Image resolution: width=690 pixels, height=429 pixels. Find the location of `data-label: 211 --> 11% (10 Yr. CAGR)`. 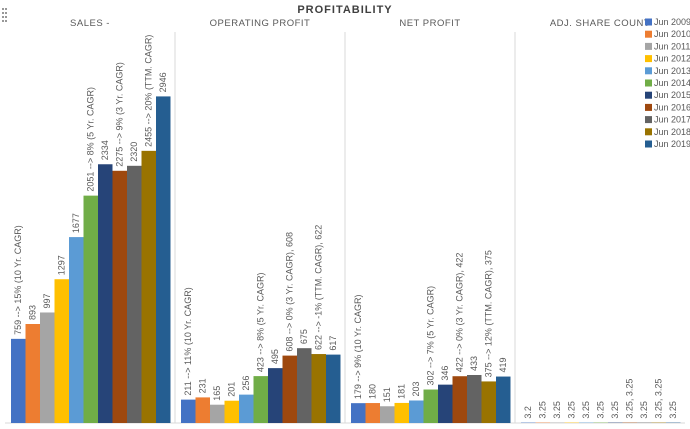

data-label: 211 --> 11% (10 Yr. CAGR) is located at coordinates (188, 341).